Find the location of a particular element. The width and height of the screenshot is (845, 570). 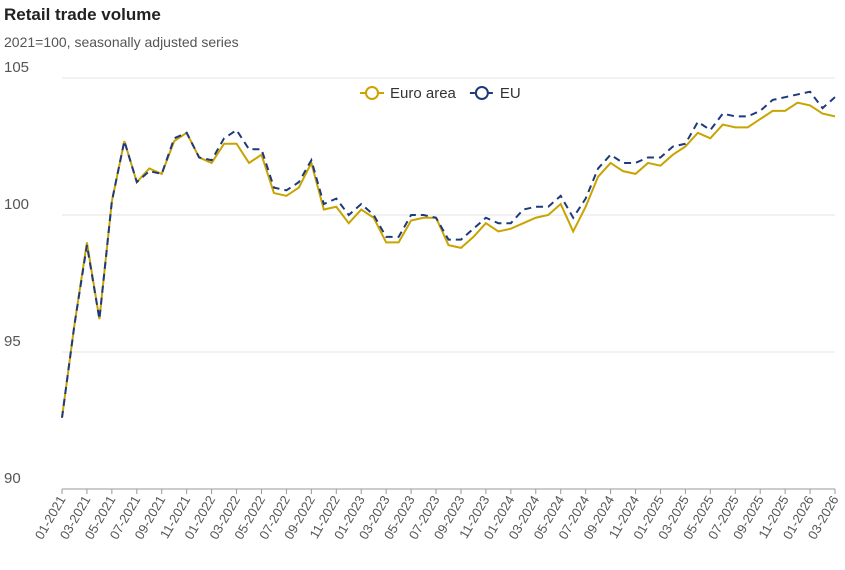

legend: Euro area EU is located at coordinates (440, 93).